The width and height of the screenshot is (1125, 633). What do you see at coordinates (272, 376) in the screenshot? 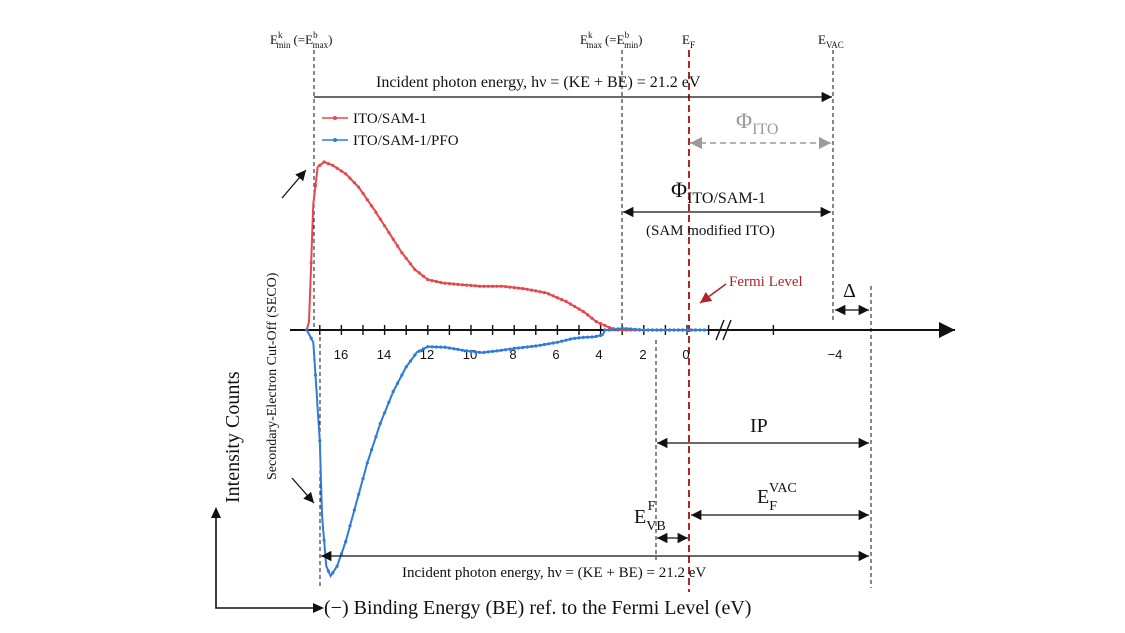
I see `seco-label: Secondary-Electron Cut-Off (SECO)` at bounding box center [272, 376].